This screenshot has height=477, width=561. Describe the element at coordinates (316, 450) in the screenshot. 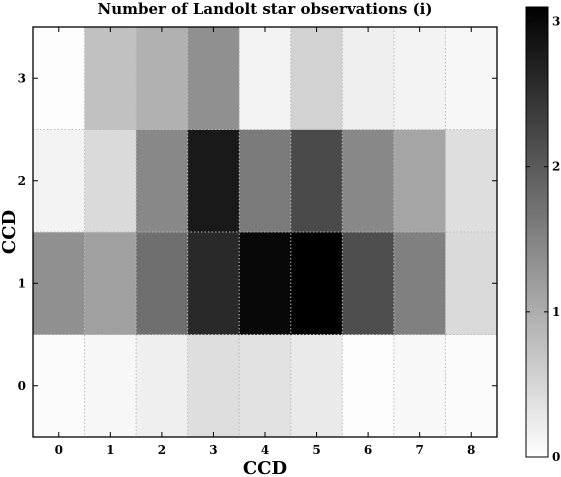

I see `x-tick-label: 5` at that location.